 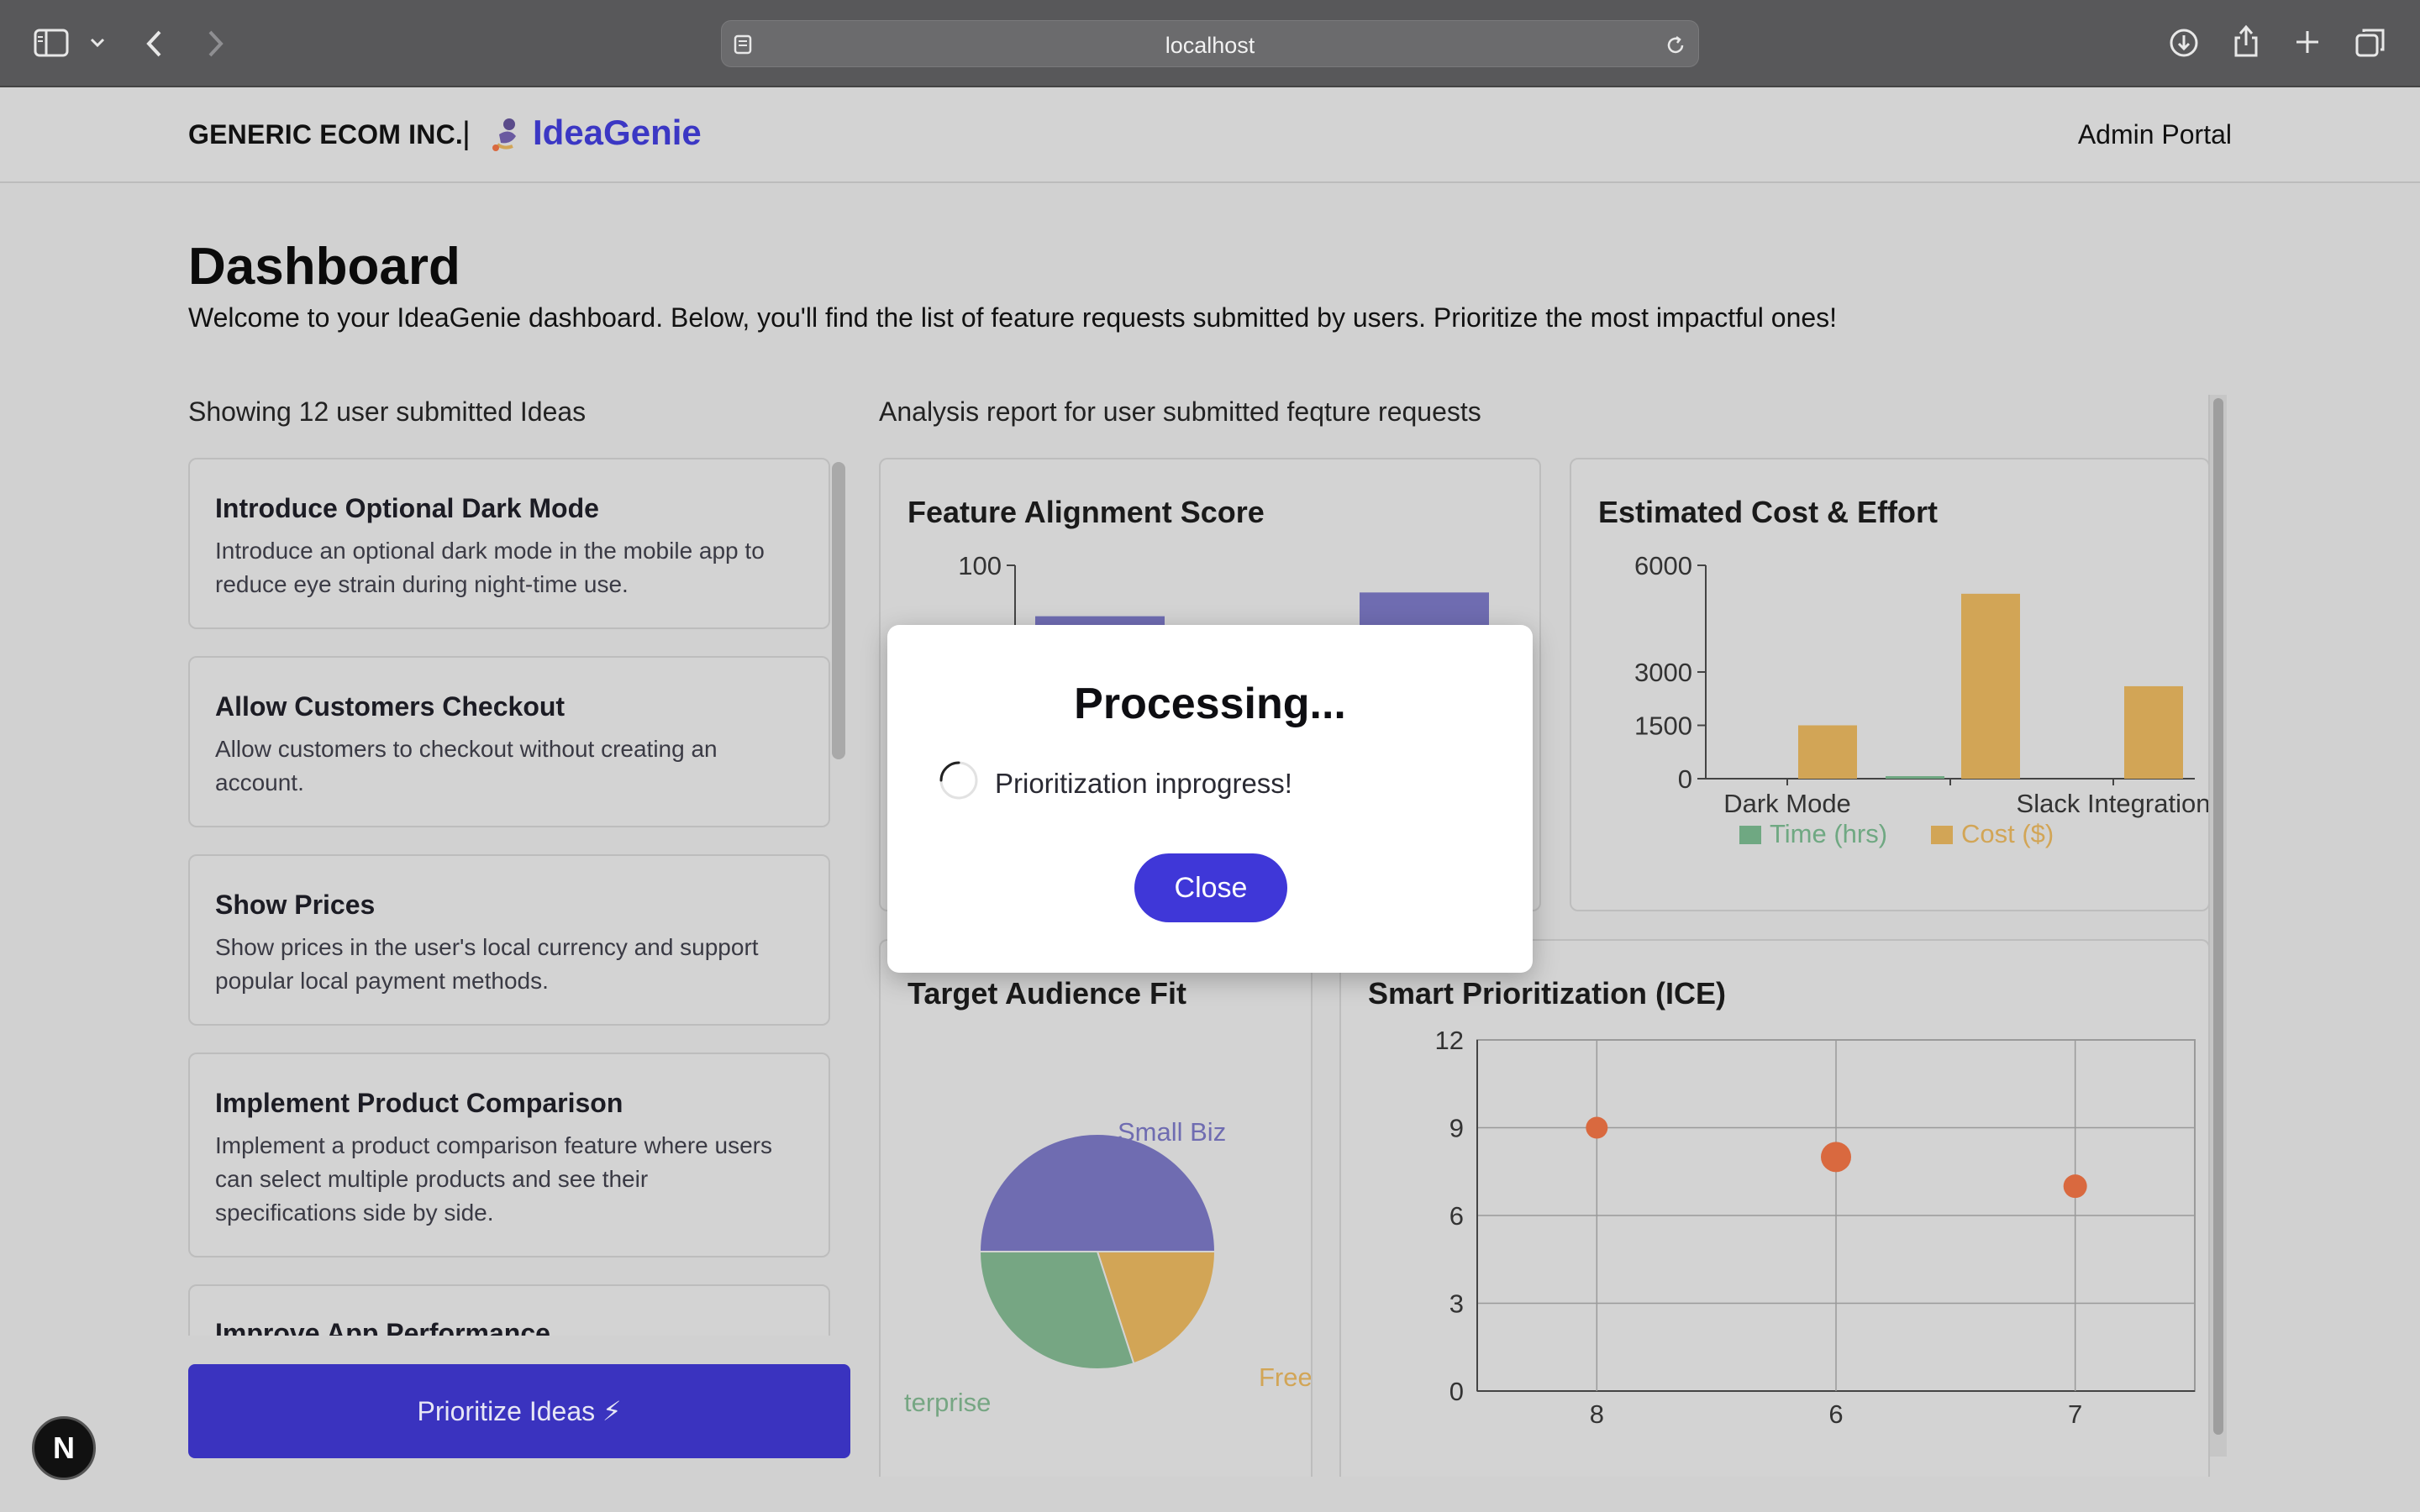 I want to click on alignment-chart-title: Feature Alignment Score, so click(x=1086, y=512).